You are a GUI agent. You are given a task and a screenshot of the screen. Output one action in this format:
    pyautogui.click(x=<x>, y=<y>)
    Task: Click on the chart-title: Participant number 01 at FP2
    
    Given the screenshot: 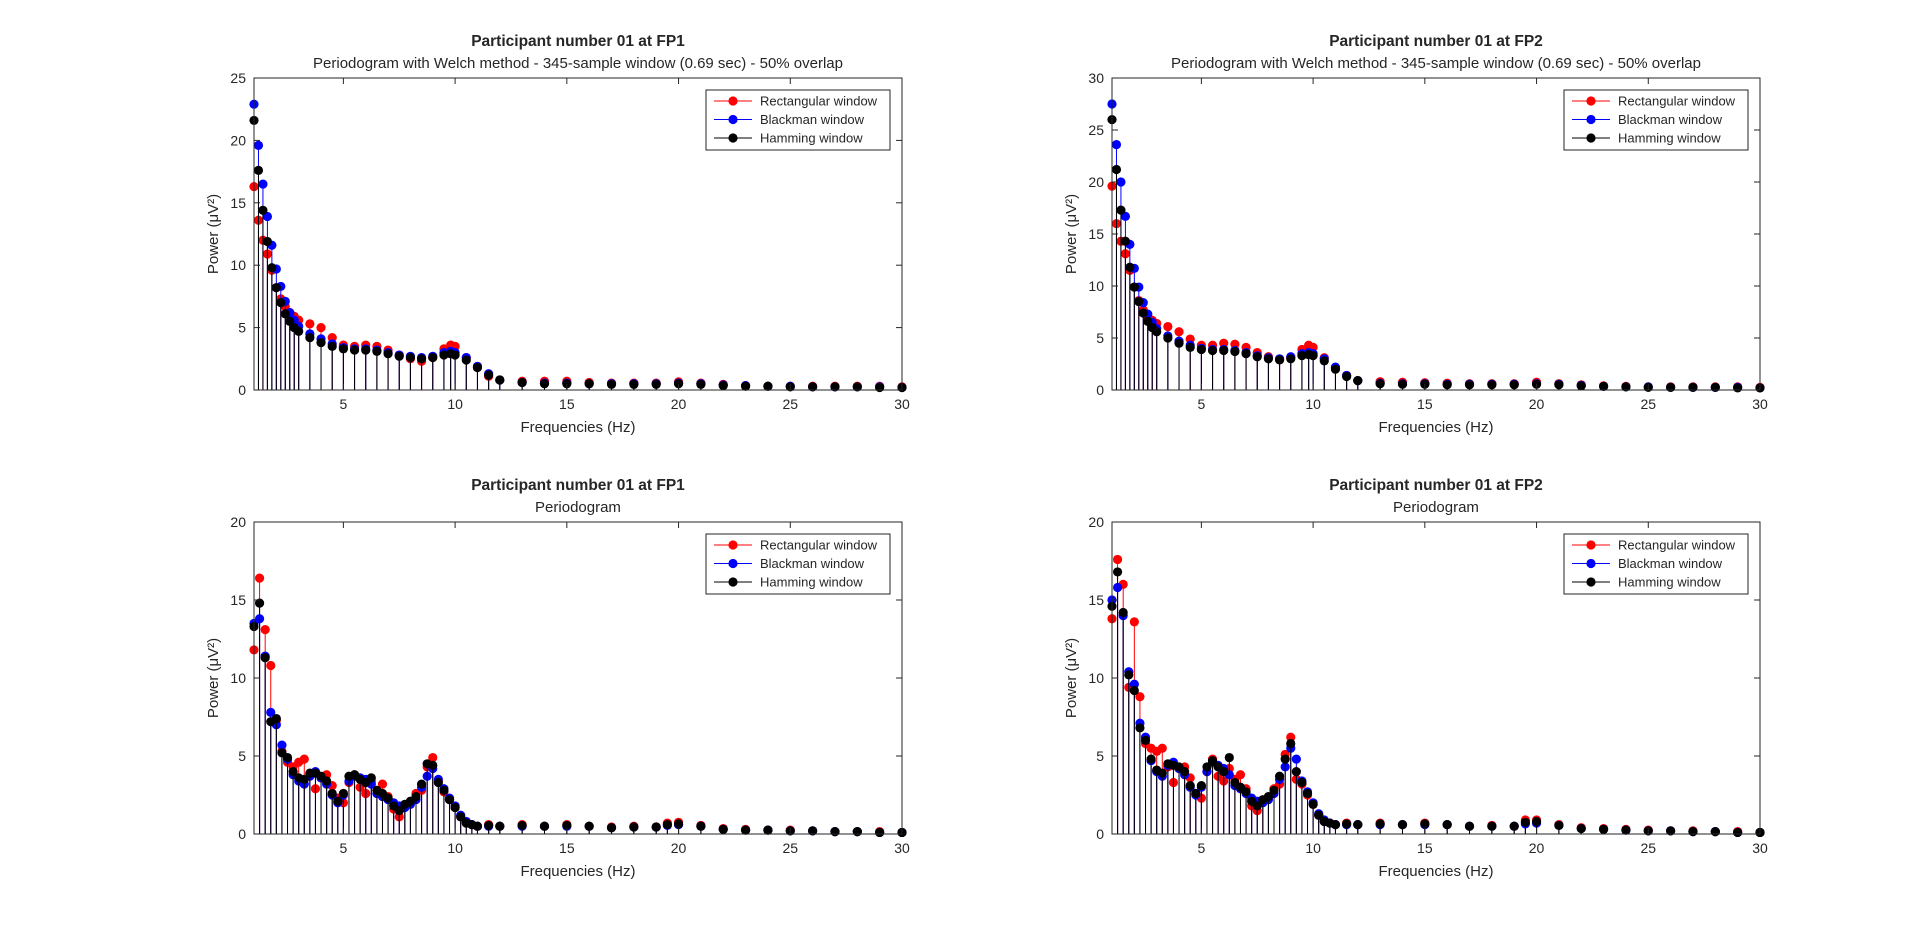 What is the action you would take?
    pyautogui.click(x=1436, y=485)
    